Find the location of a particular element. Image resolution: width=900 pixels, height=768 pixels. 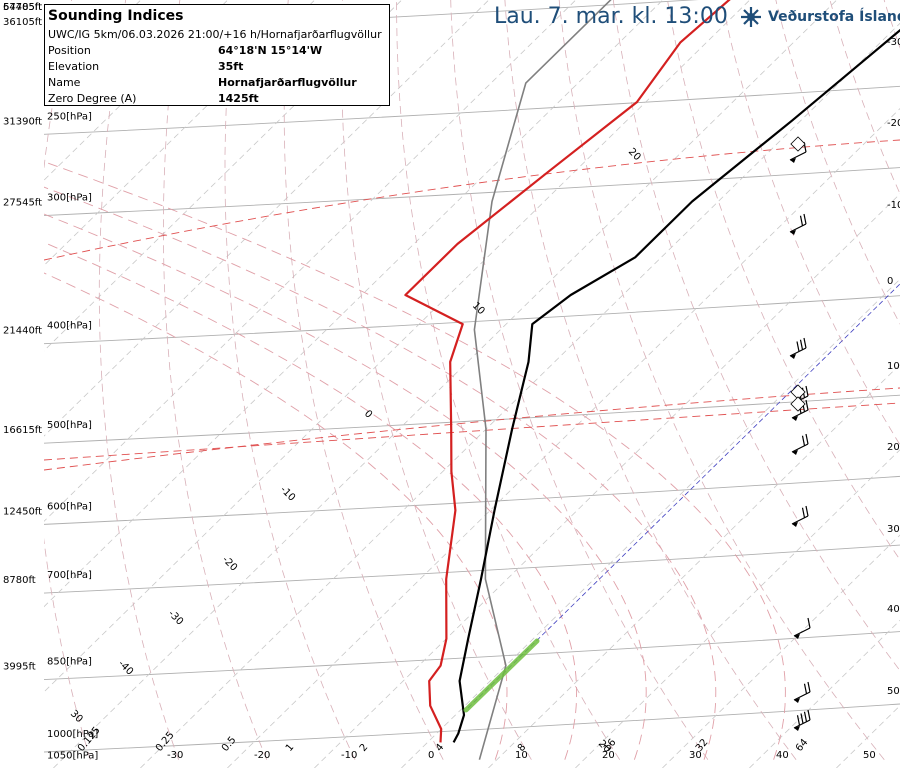

bottom-temperature-tick: -30 is located at coordinates (175, 755).